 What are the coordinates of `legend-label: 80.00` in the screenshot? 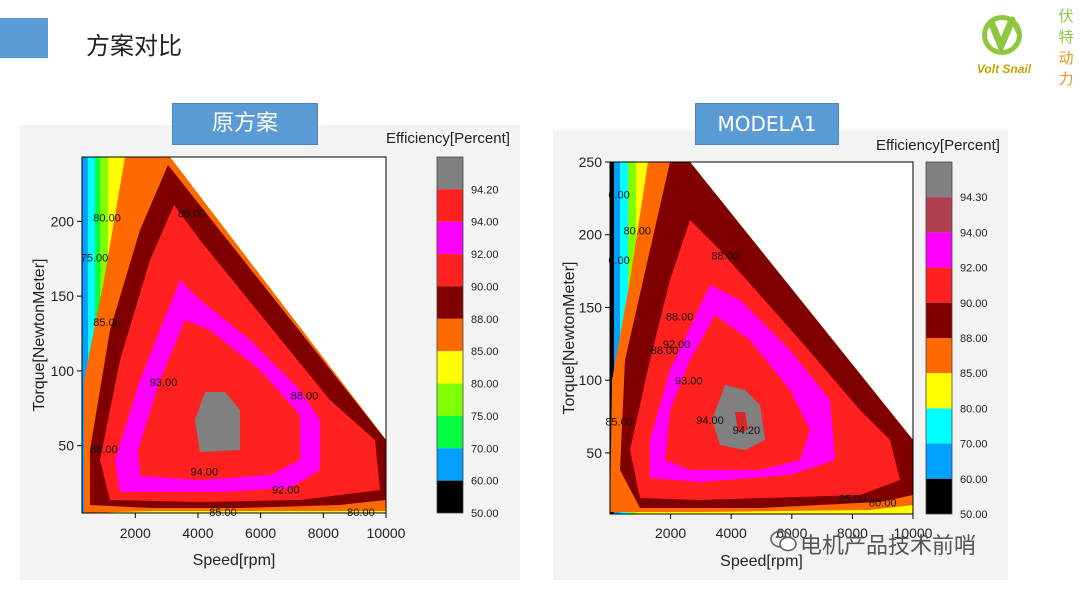 It's located at (485, 385).